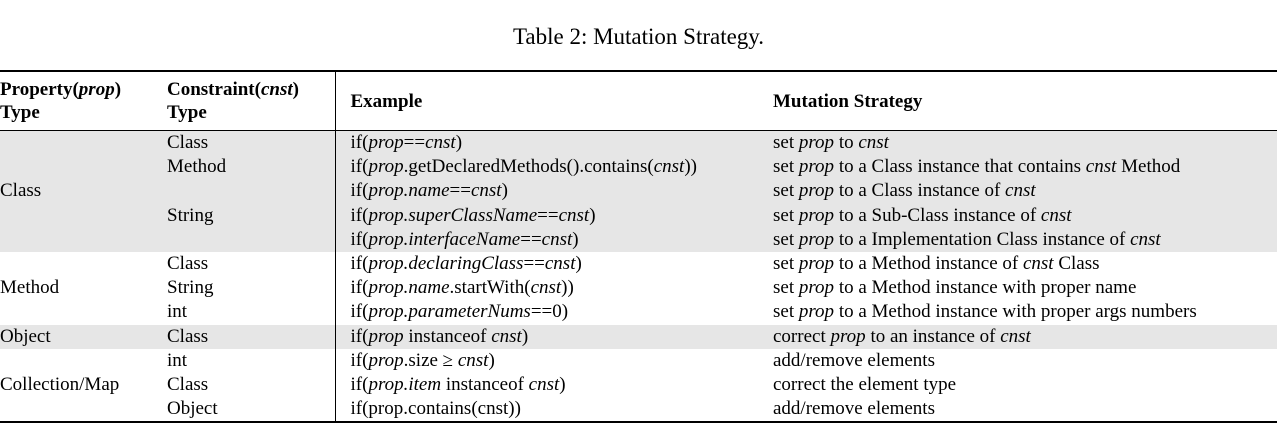  Describe the element at coordinates (83, 191) in the screenshot. I see `property-type-cell: Class` at that location.